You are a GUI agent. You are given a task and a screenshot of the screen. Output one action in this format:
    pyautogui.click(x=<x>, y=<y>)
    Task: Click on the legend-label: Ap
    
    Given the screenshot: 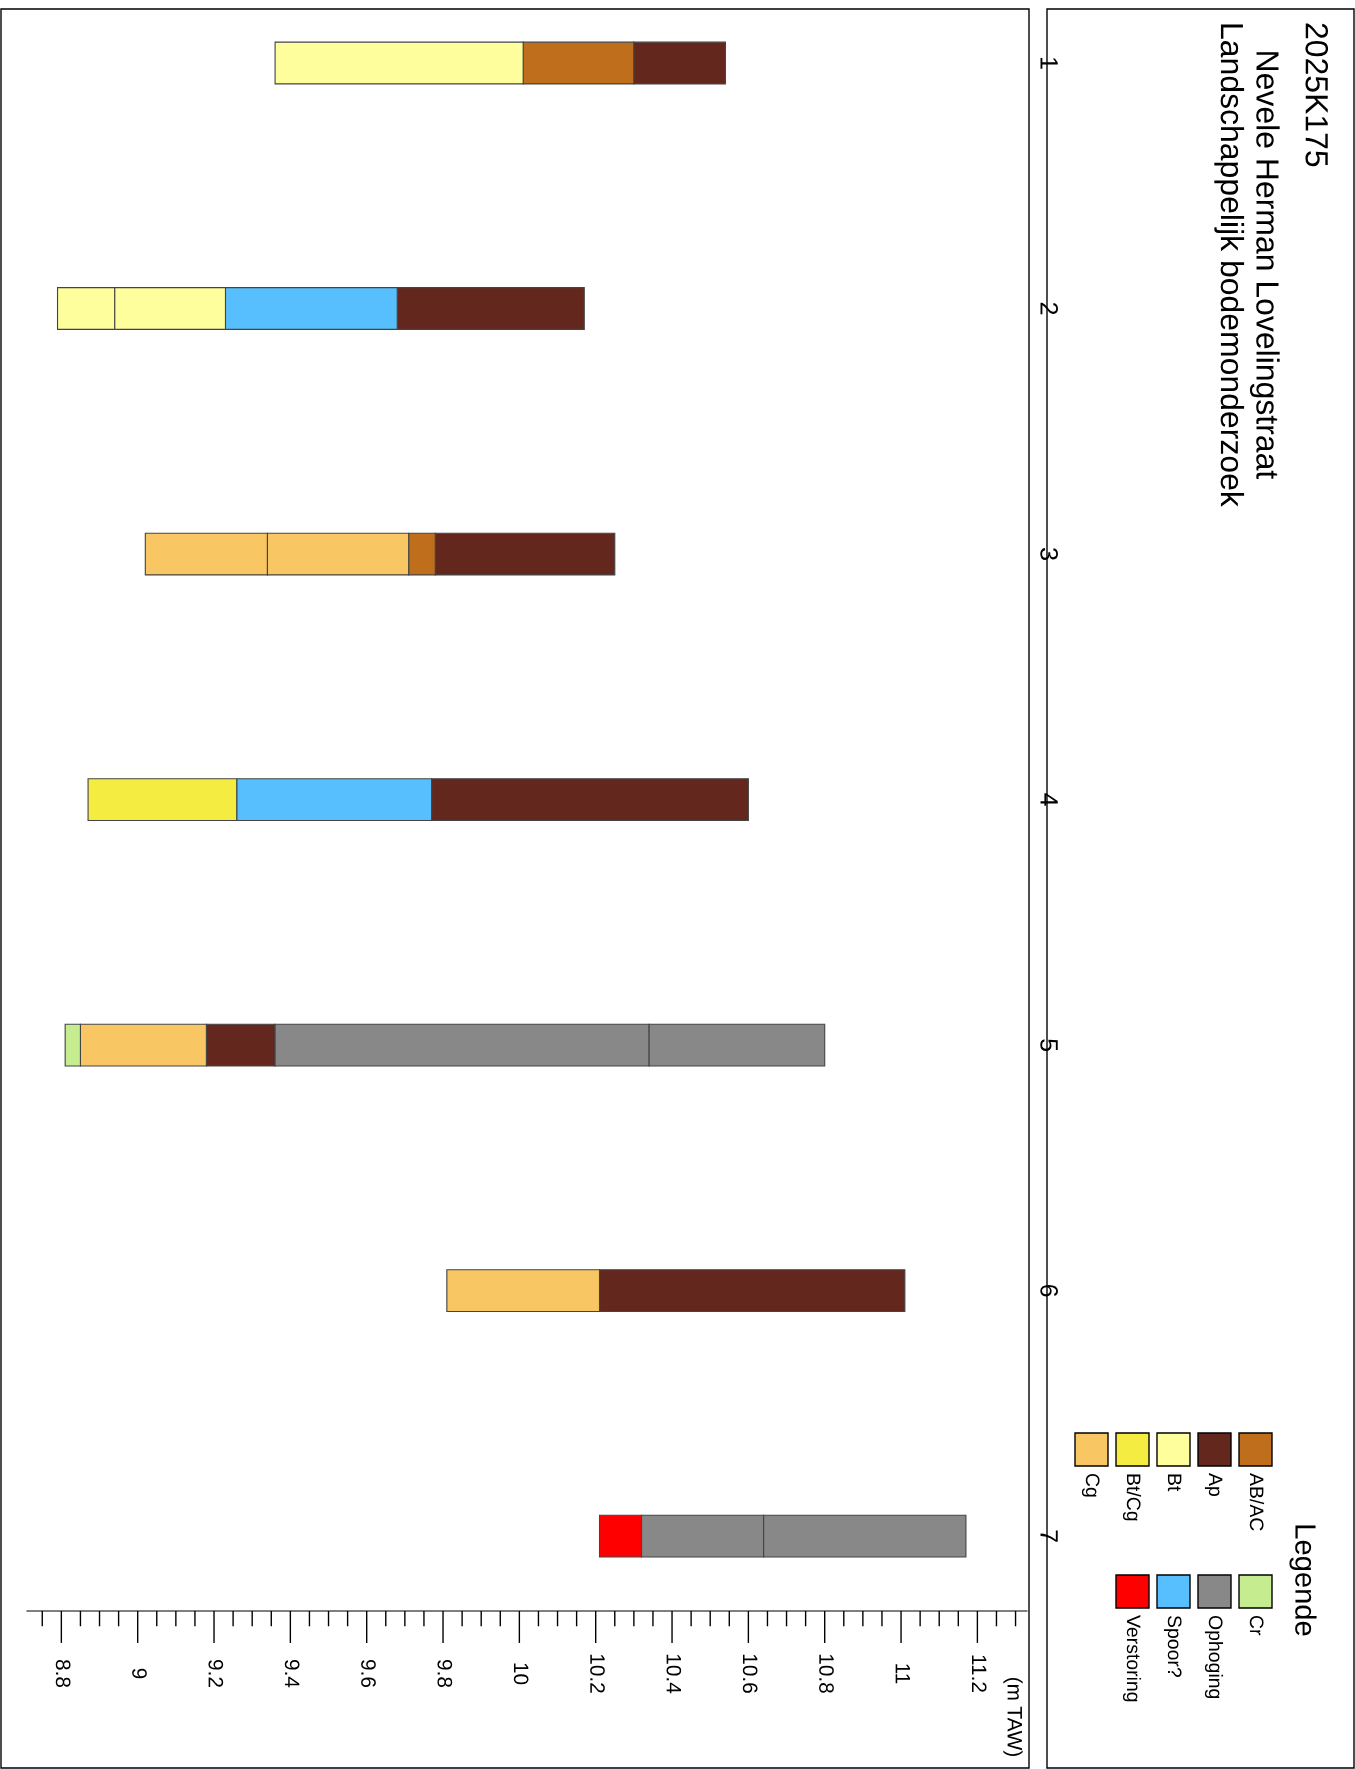 What is the action you would take?
    pyautogui.click(x=1213, y=1484)
    